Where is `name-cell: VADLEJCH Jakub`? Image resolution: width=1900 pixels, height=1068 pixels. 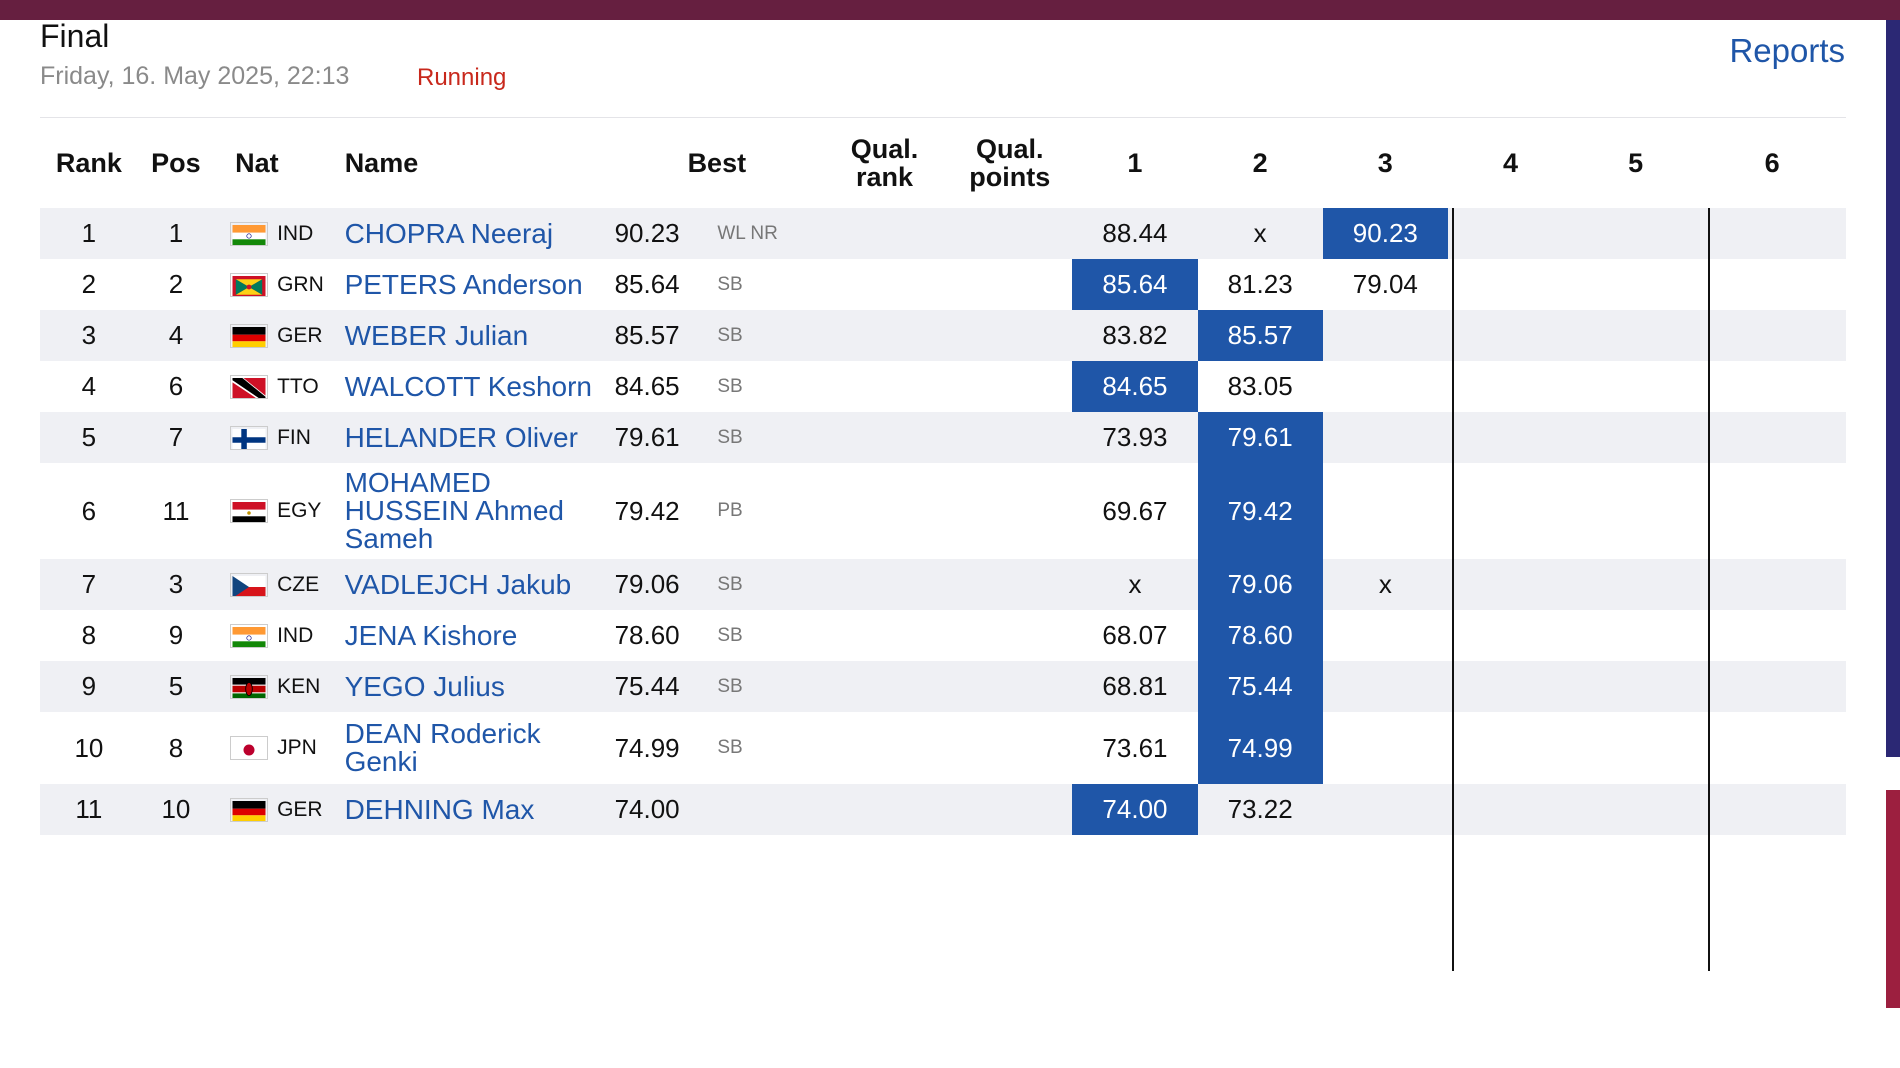 name-cell: VADLEJCH Jakub is located at coordinates (477, 584).